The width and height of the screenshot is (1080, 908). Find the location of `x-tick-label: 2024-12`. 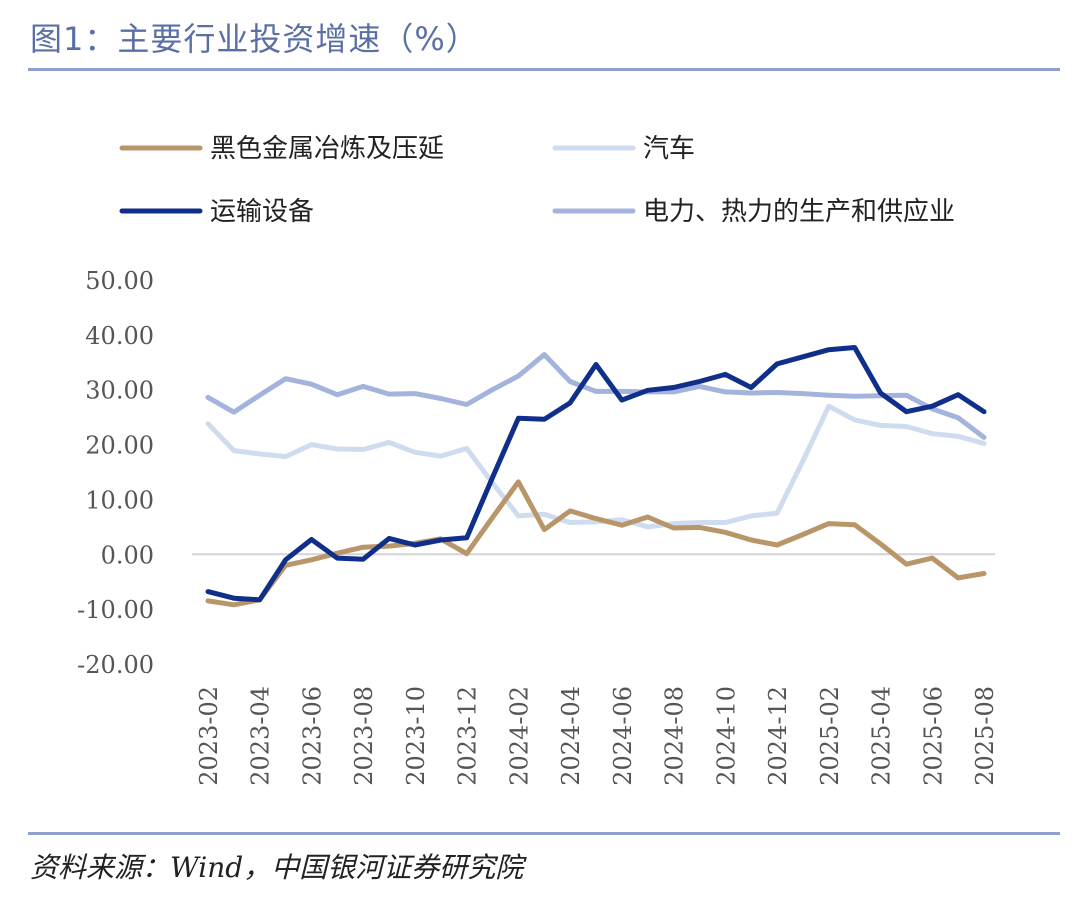

x-tick-label: 2024-12 is located at coordinates (778, 736).